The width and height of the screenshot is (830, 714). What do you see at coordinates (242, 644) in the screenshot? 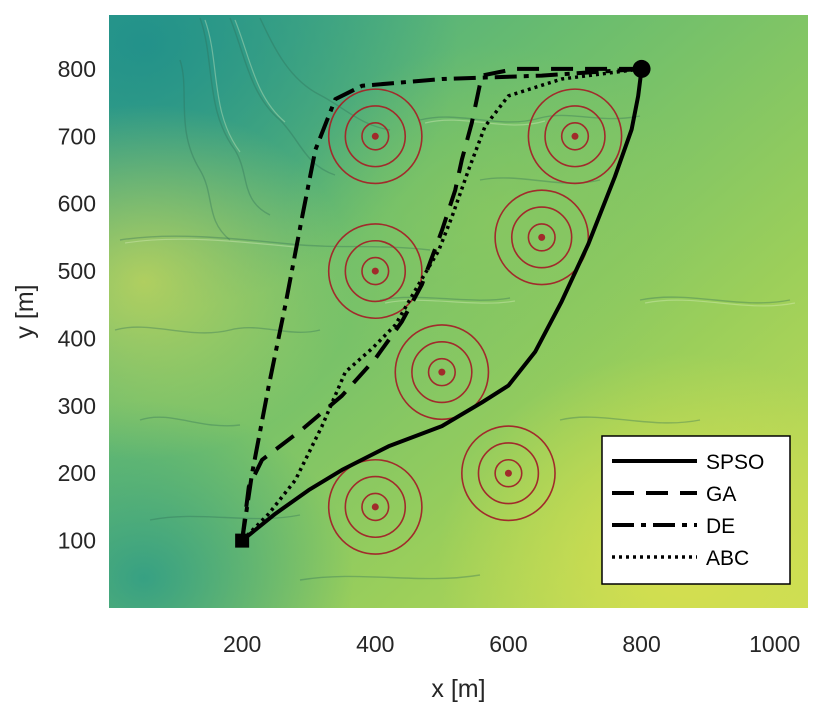
I see `x-tick-label: 200` at bounding box center [242, 644].